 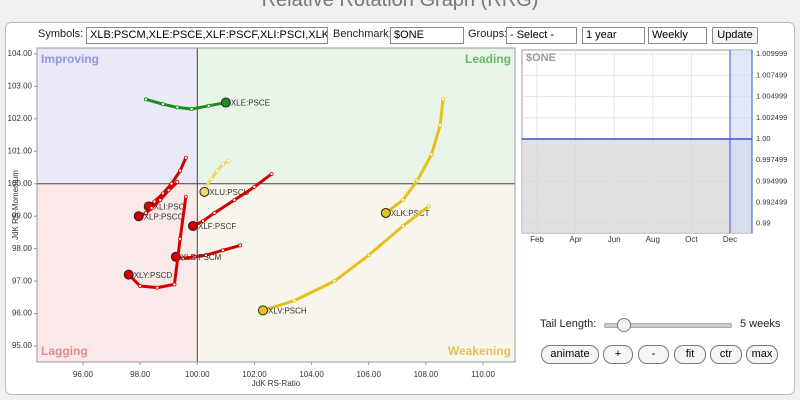 What do you see at coordinates (730, 239) in the screenshot?
I see `x-tick-label: Dec` at bounding box center [730, 239].